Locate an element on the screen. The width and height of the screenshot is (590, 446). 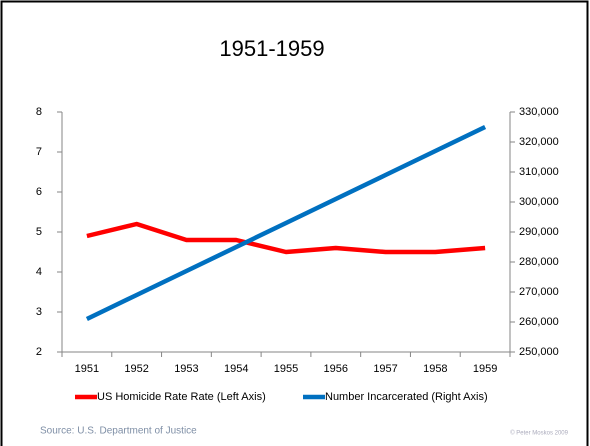
y2-tick-label: 300,000 is located at coordinates (539, 202).